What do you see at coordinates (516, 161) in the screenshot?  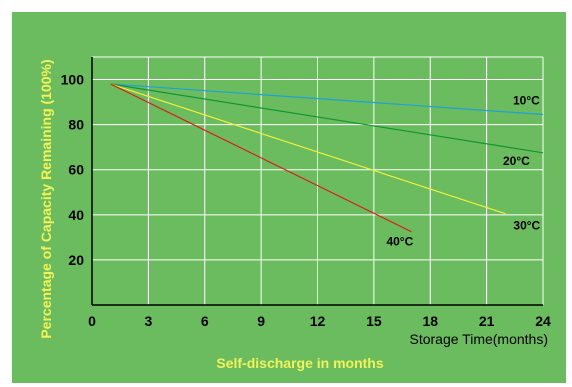 I see `series-label: 20°C` at bounding box center [516, 161].